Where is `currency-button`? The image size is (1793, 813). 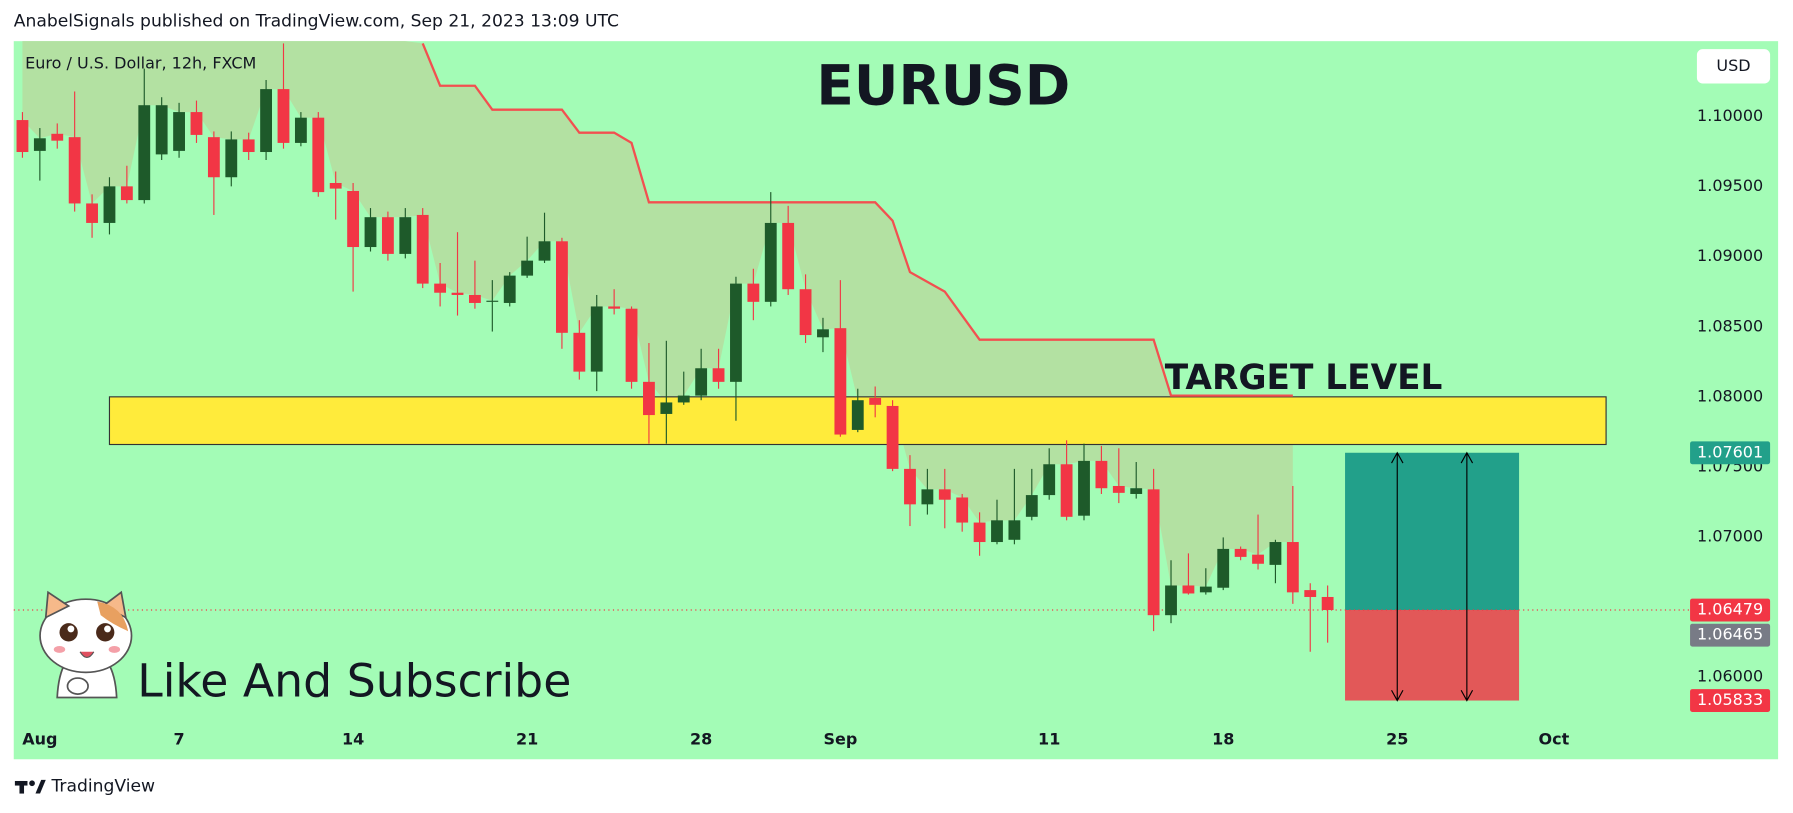
currency-button is located at coordinates (1733, 66).